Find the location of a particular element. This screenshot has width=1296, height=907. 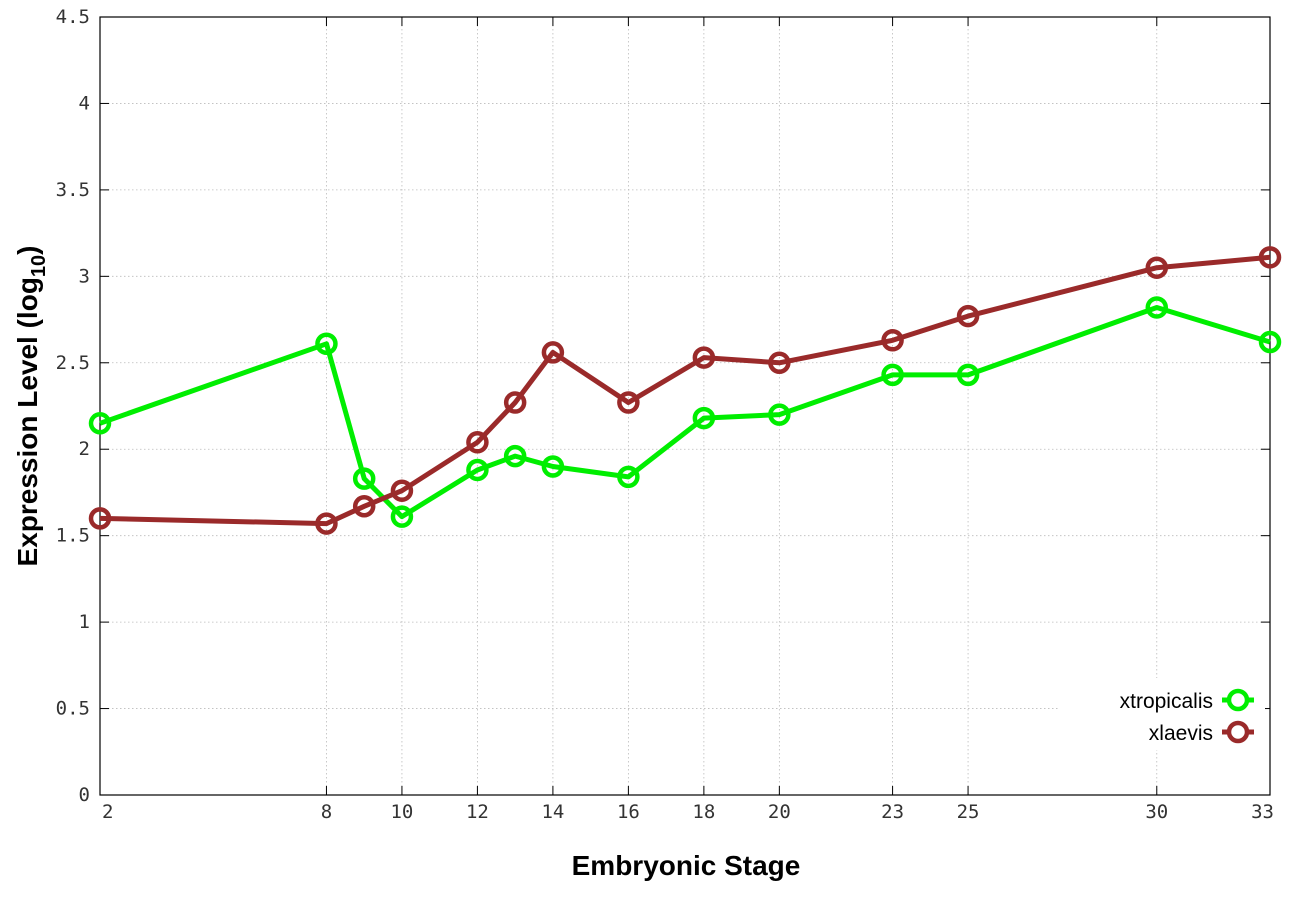

x-tick-label: 30 is located at coordinates (1156, 812).